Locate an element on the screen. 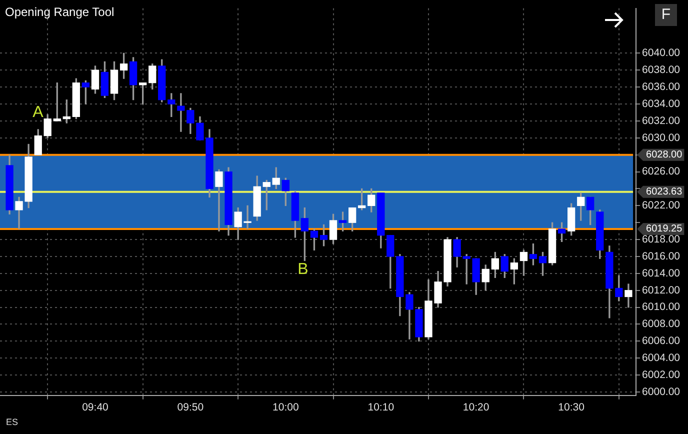  candlestick is located at coordinates (219, 200).